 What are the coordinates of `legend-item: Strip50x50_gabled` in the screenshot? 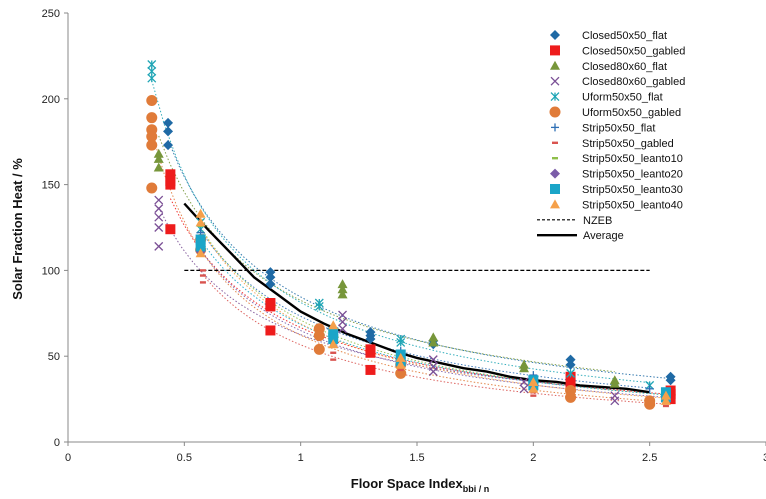 It's located at (613, 144).